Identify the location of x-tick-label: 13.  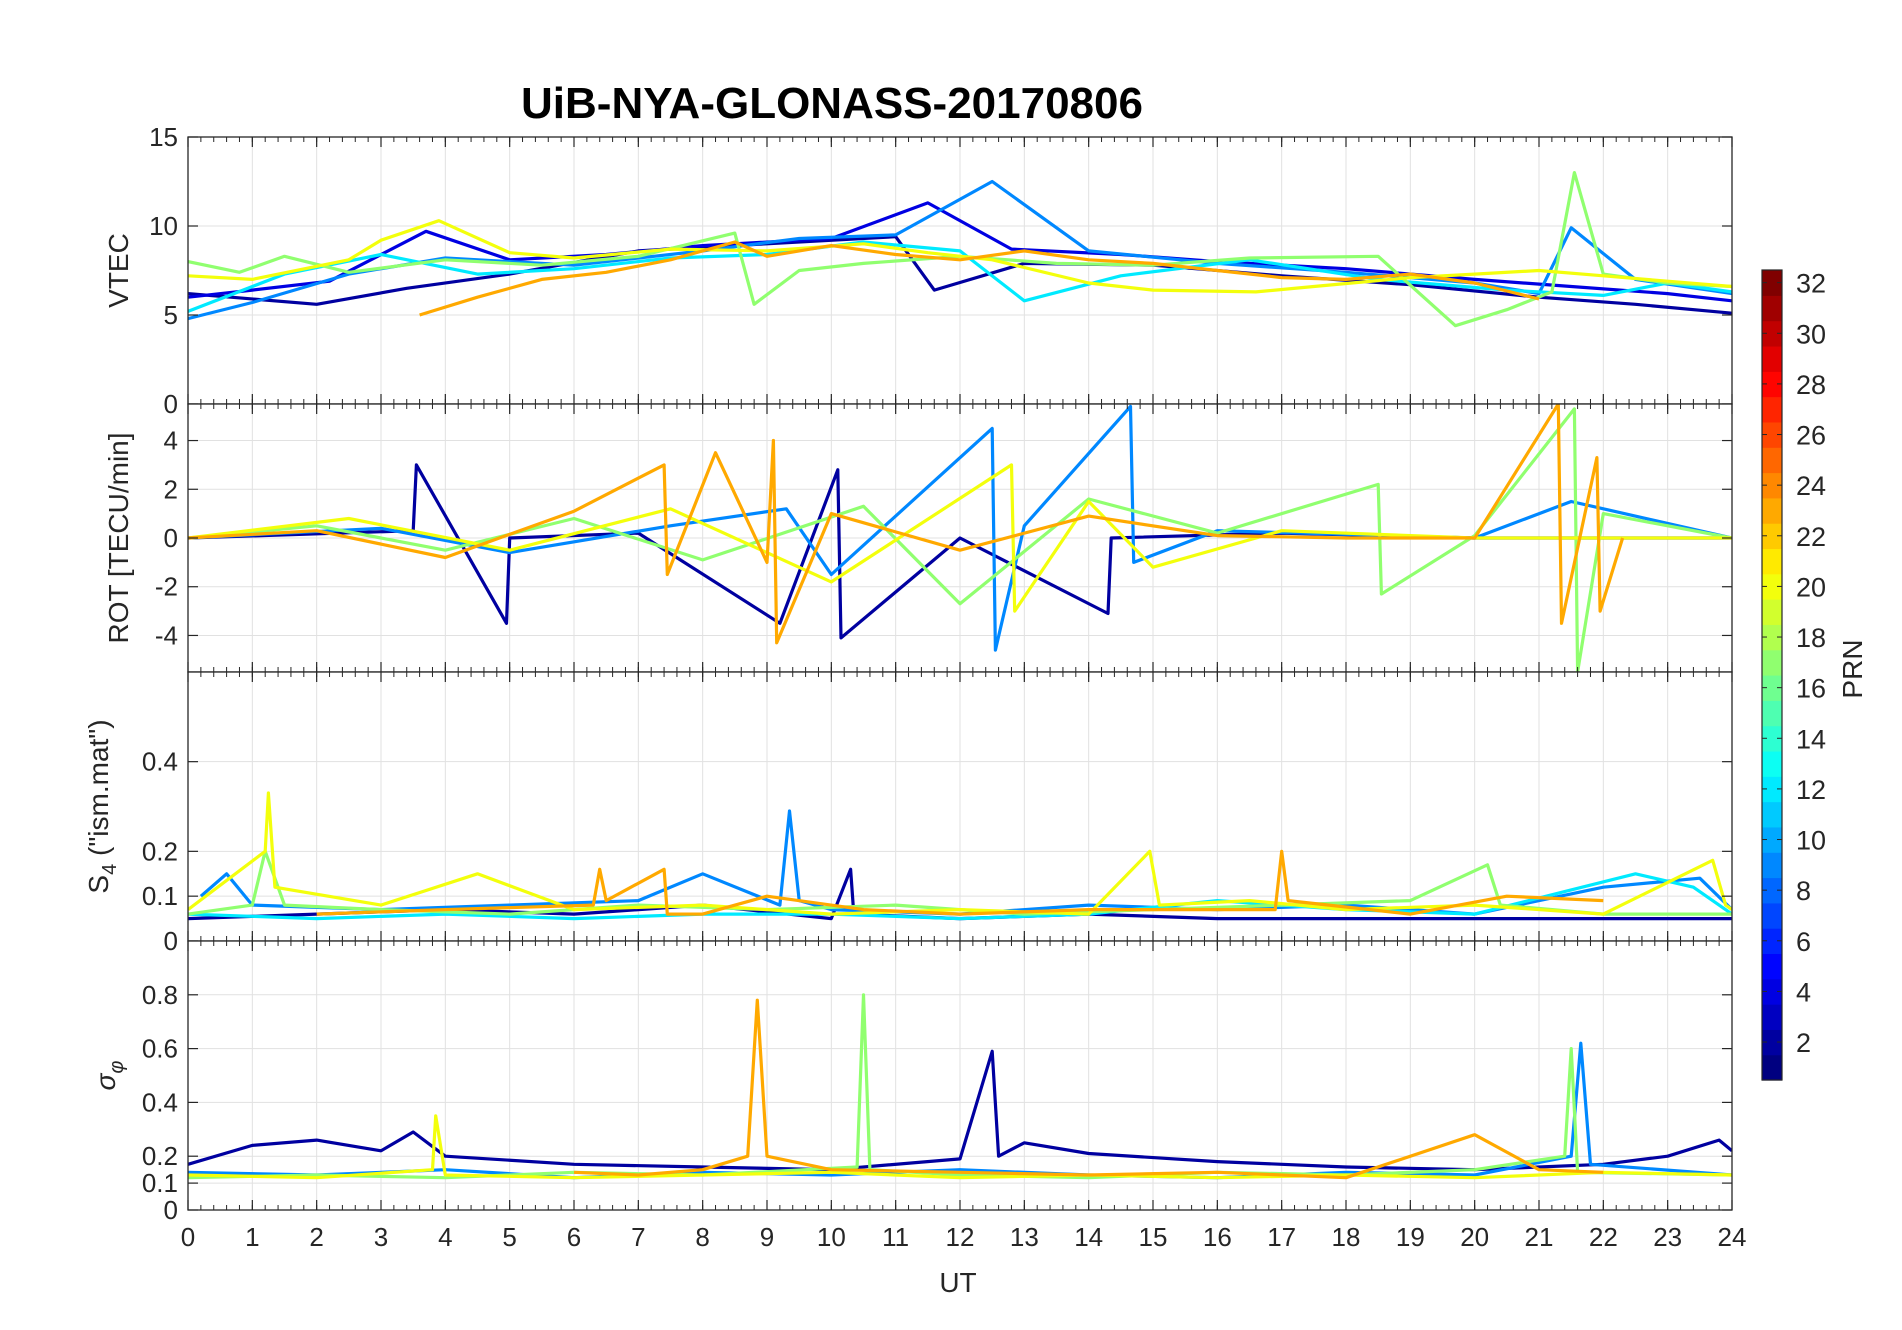
(1024, 1237).